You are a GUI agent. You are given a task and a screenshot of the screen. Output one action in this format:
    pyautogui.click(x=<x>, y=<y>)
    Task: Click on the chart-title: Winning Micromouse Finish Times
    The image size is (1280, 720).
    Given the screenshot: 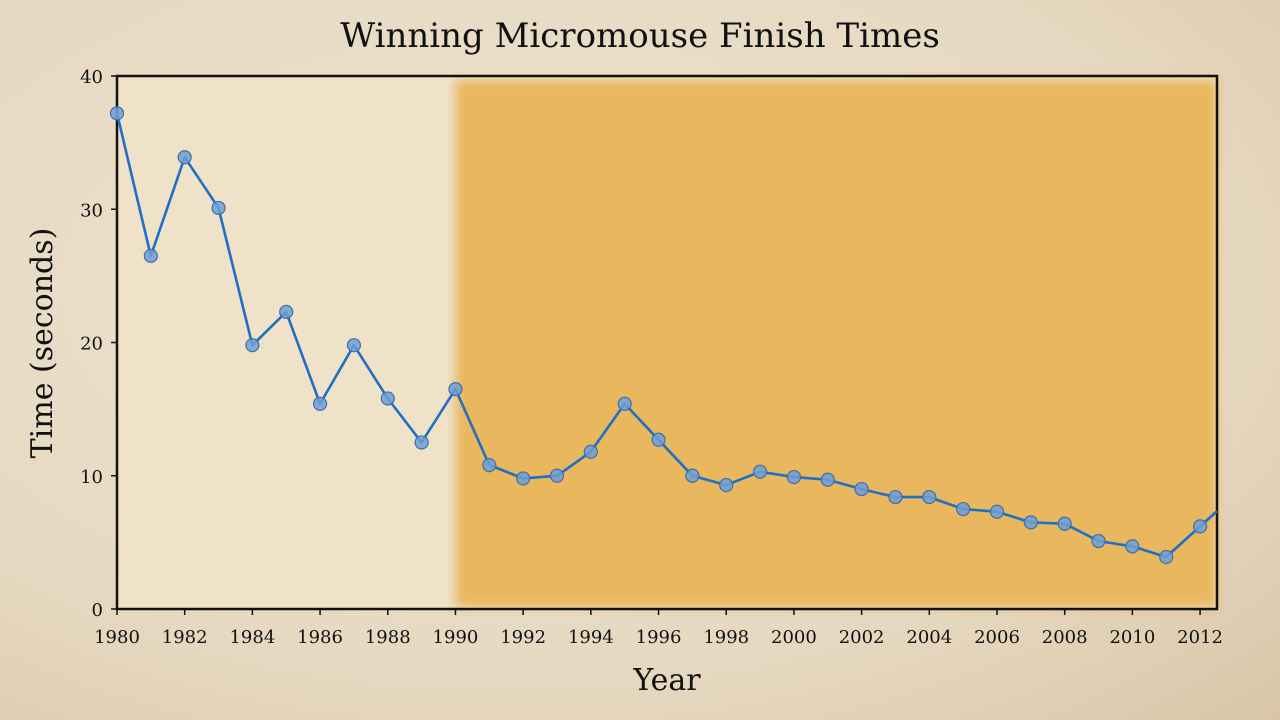 What is the action you would take?
    pyautogui.click(x=640, y=36)
    